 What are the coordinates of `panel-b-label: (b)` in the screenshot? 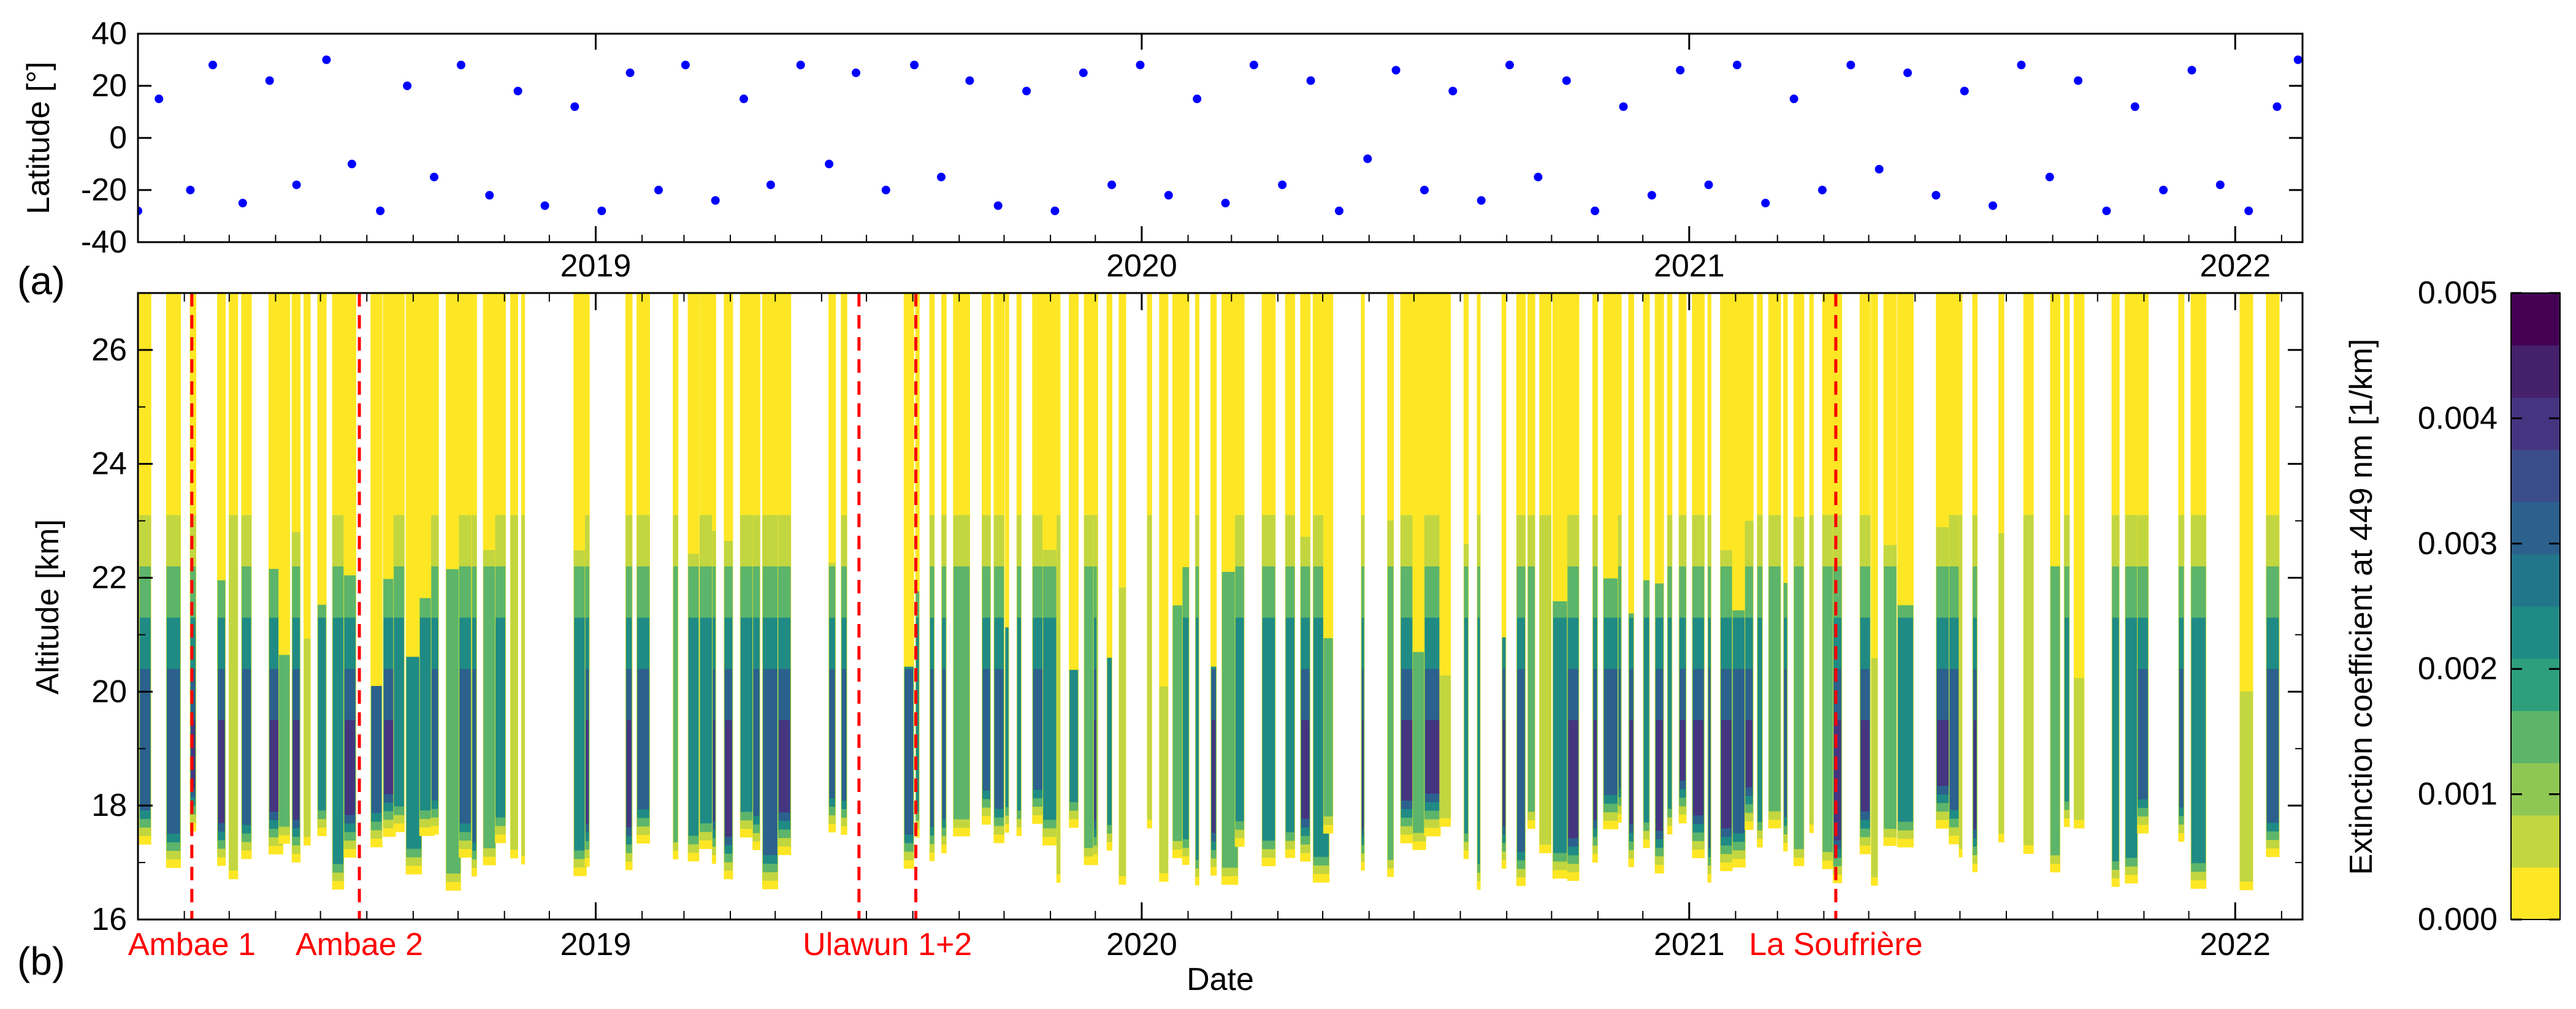 It's located at (41, 961).